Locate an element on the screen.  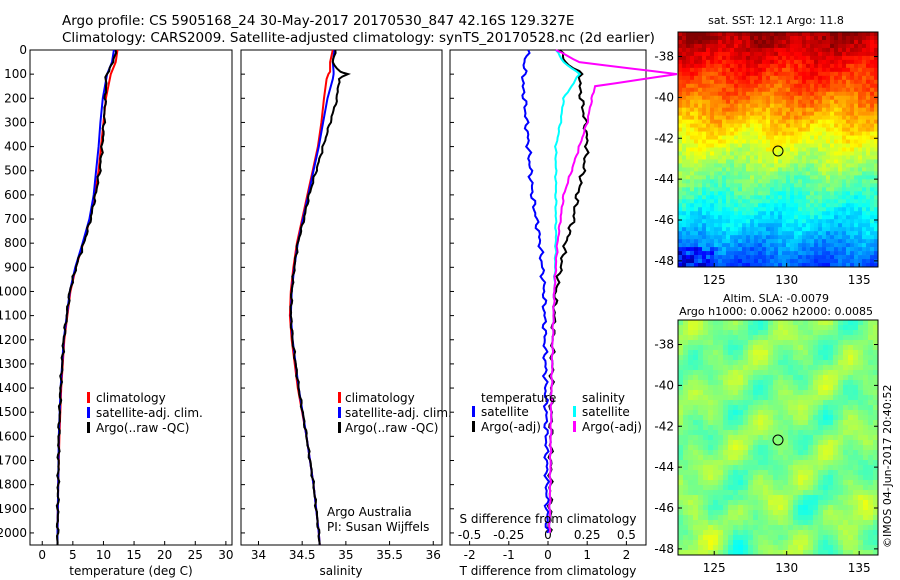
difference-series is located at coordinates (599, 291).